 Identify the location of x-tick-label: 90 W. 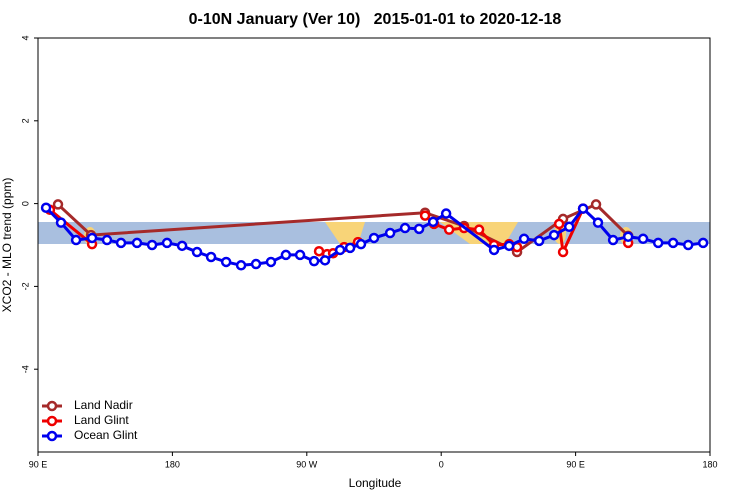
(307, 464).